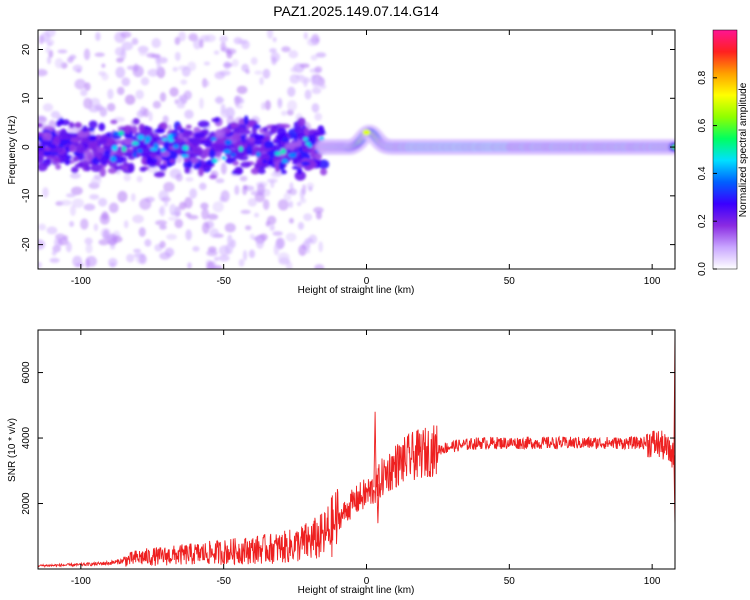 The height and width of the screenshot is (600, 750). I want to click on x-tick-label: 0, so click(367, 581).